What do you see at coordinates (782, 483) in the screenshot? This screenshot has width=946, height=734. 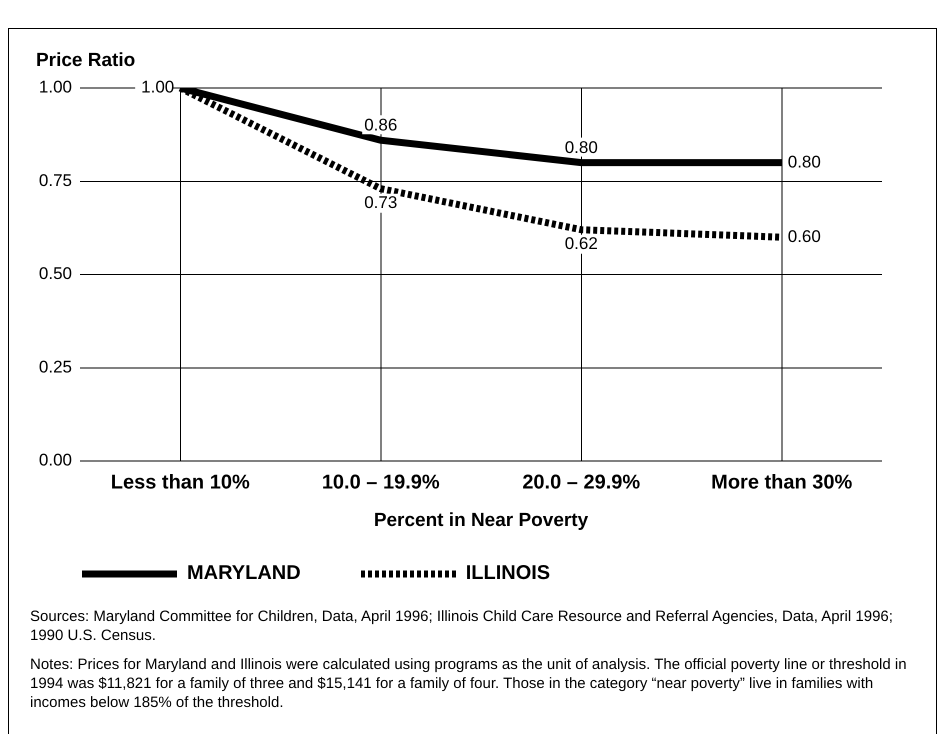 I see `x-tick-label: More than 30%` at bounding box center [782, 483].